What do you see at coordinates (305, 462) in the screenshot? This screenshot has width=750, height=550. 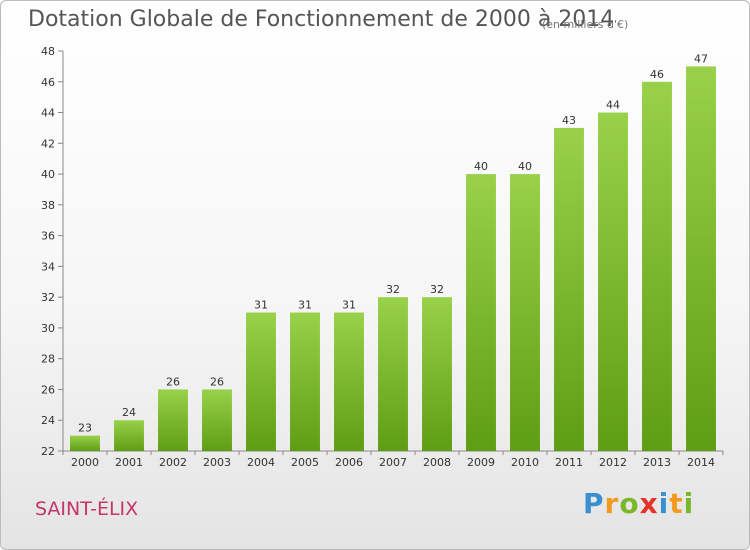 I see `x-tick-label: 2005` at bounding box center [305, 462].